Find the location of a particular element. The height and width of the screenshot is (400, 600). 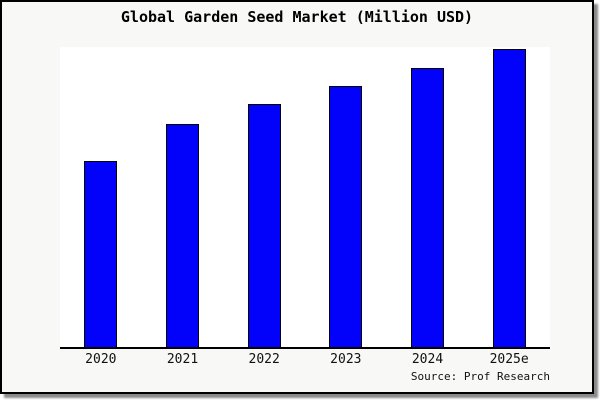

x-tick-label-2025e: 2025e is located at coordinates (509, 359).